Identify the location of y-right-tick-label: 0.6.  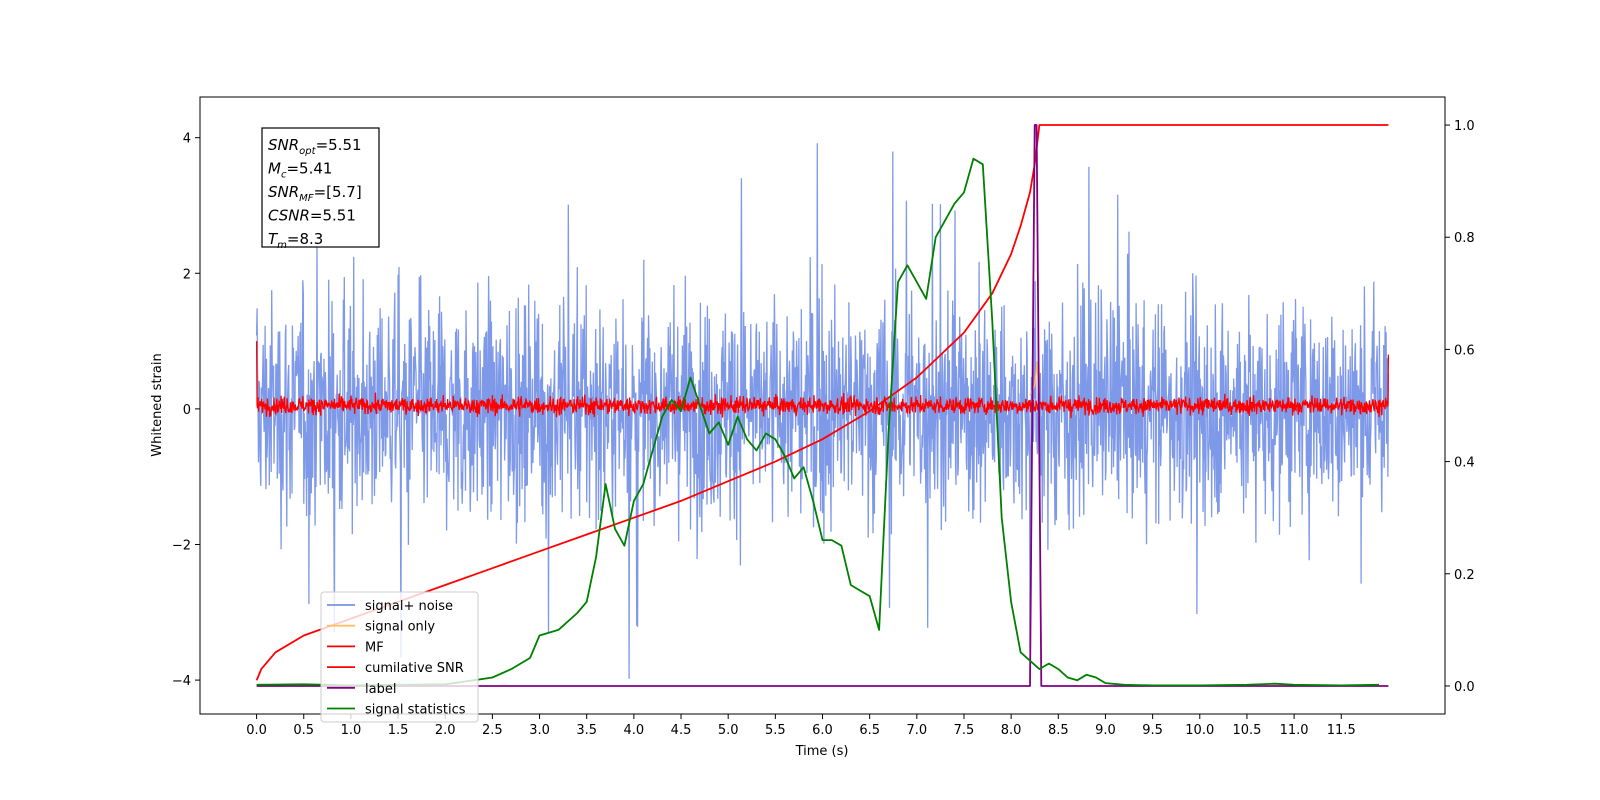
(1464, 350).